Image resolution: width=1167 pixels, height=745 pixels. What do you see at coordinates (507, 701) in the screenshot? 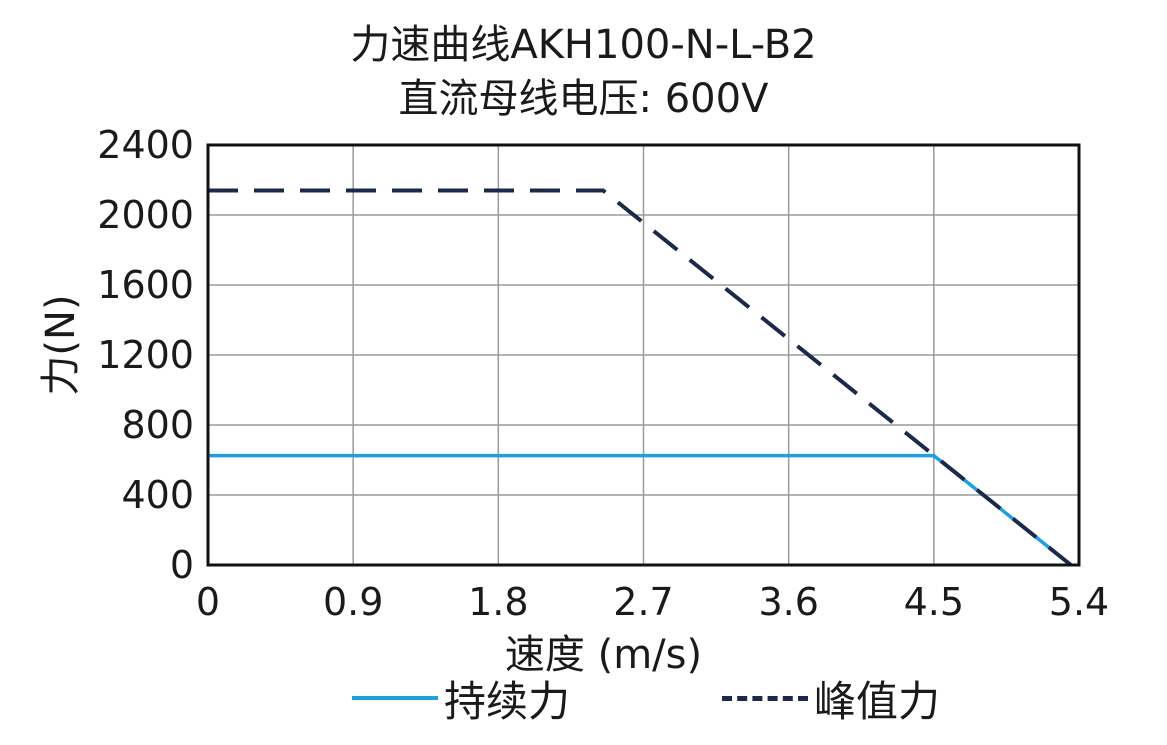
I see `legend-label-continuous: 持续力` at bounding box center [507, 701].